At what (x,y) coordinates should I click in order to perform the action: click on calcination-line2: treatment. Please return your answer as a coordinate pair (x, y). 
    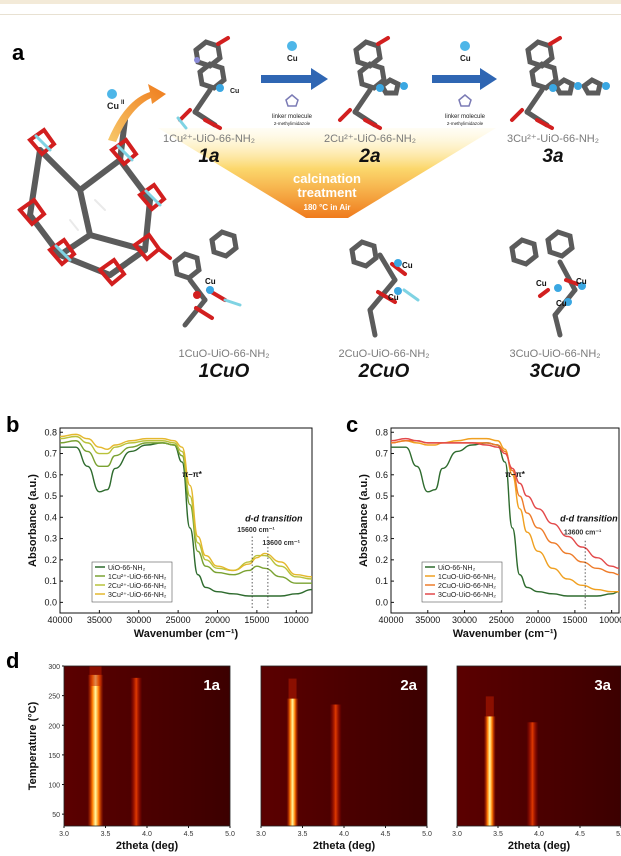
    Looking at the image, I should click on (327, 192).